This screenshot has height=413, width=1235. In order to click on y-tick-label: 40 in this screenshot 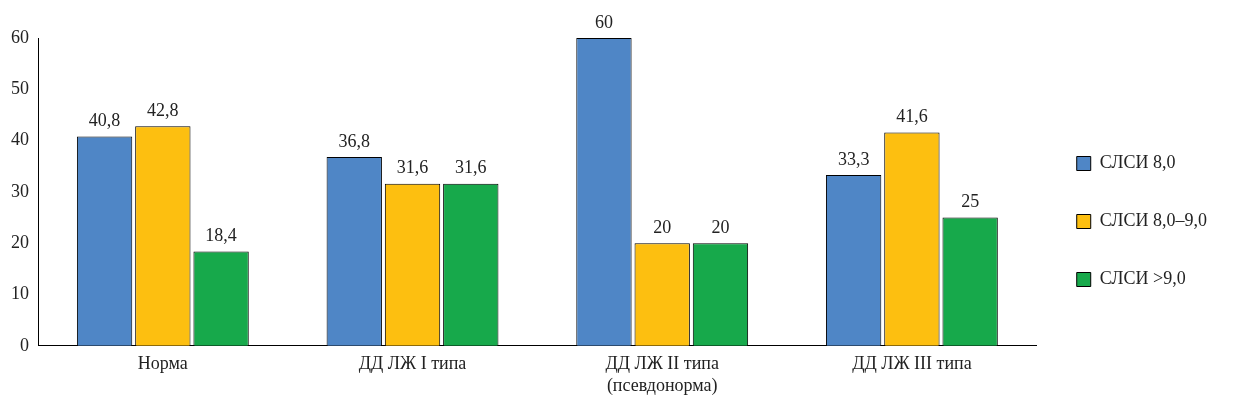, I will do `click(20, 139)`.